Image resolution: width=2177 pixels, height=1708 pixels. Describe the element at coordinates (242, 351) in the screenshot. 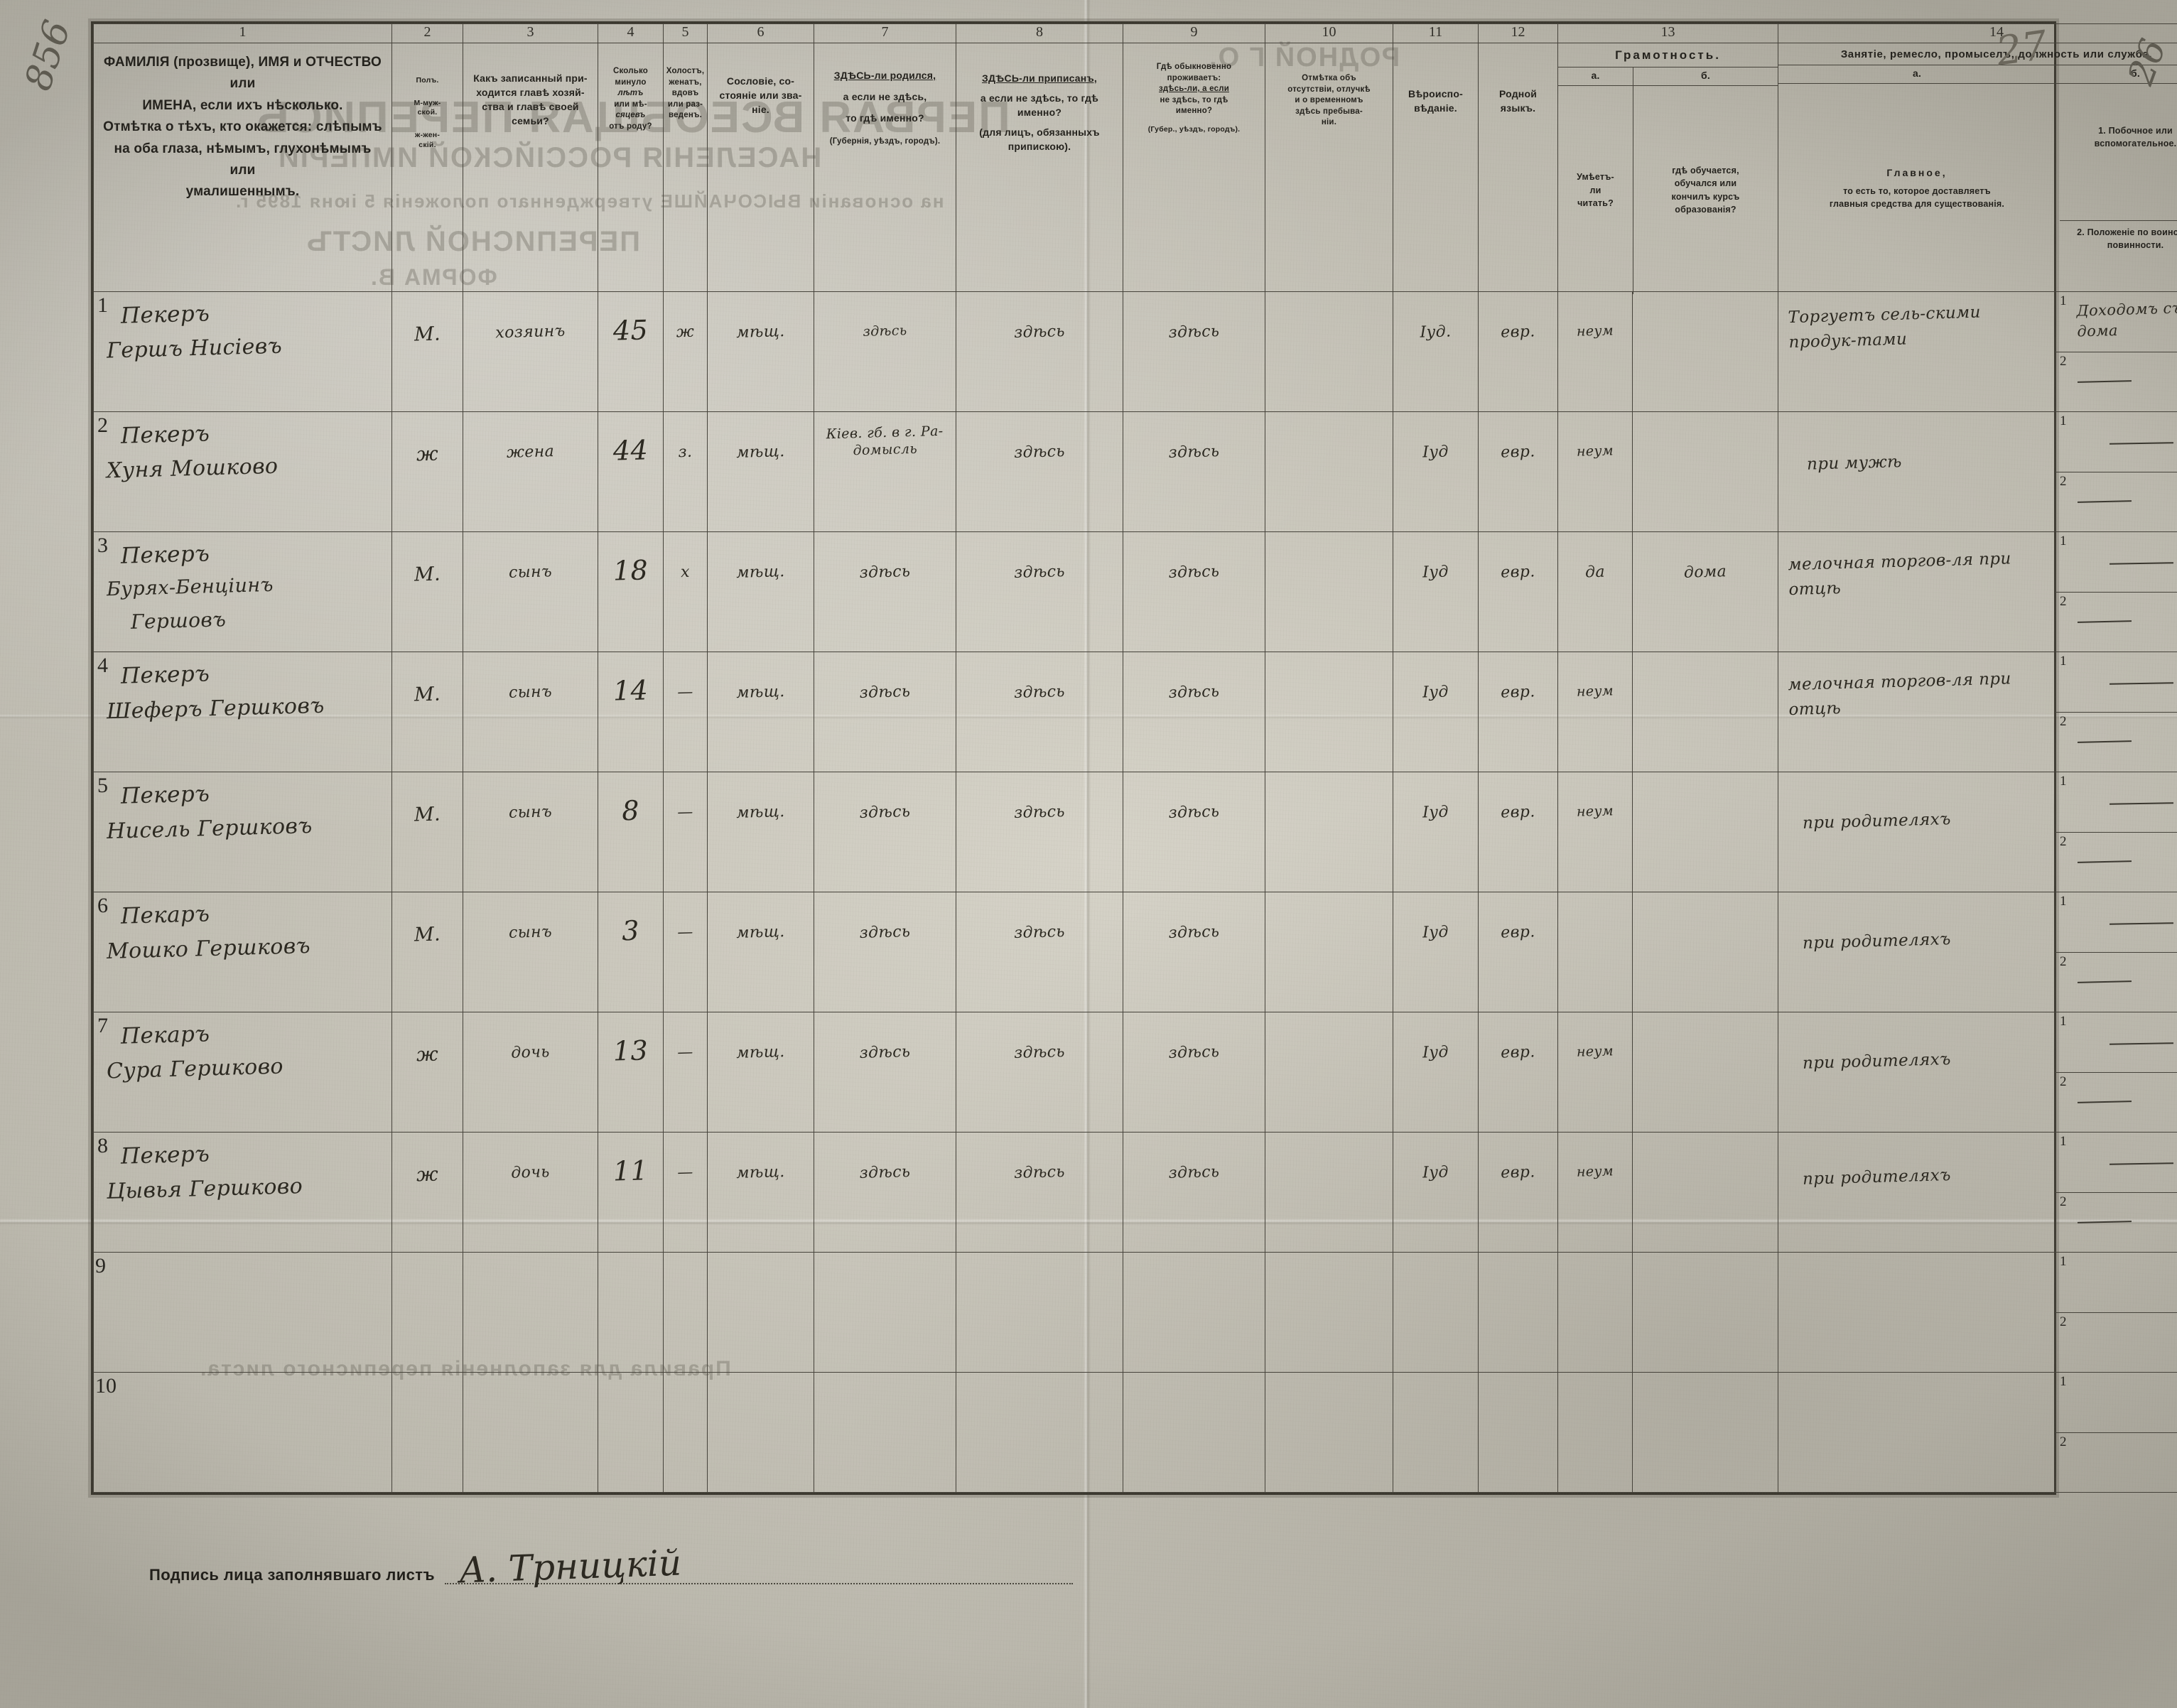

I see `cell-name: 1 Пекеръ Гершъ Нисiевъ` at that location.